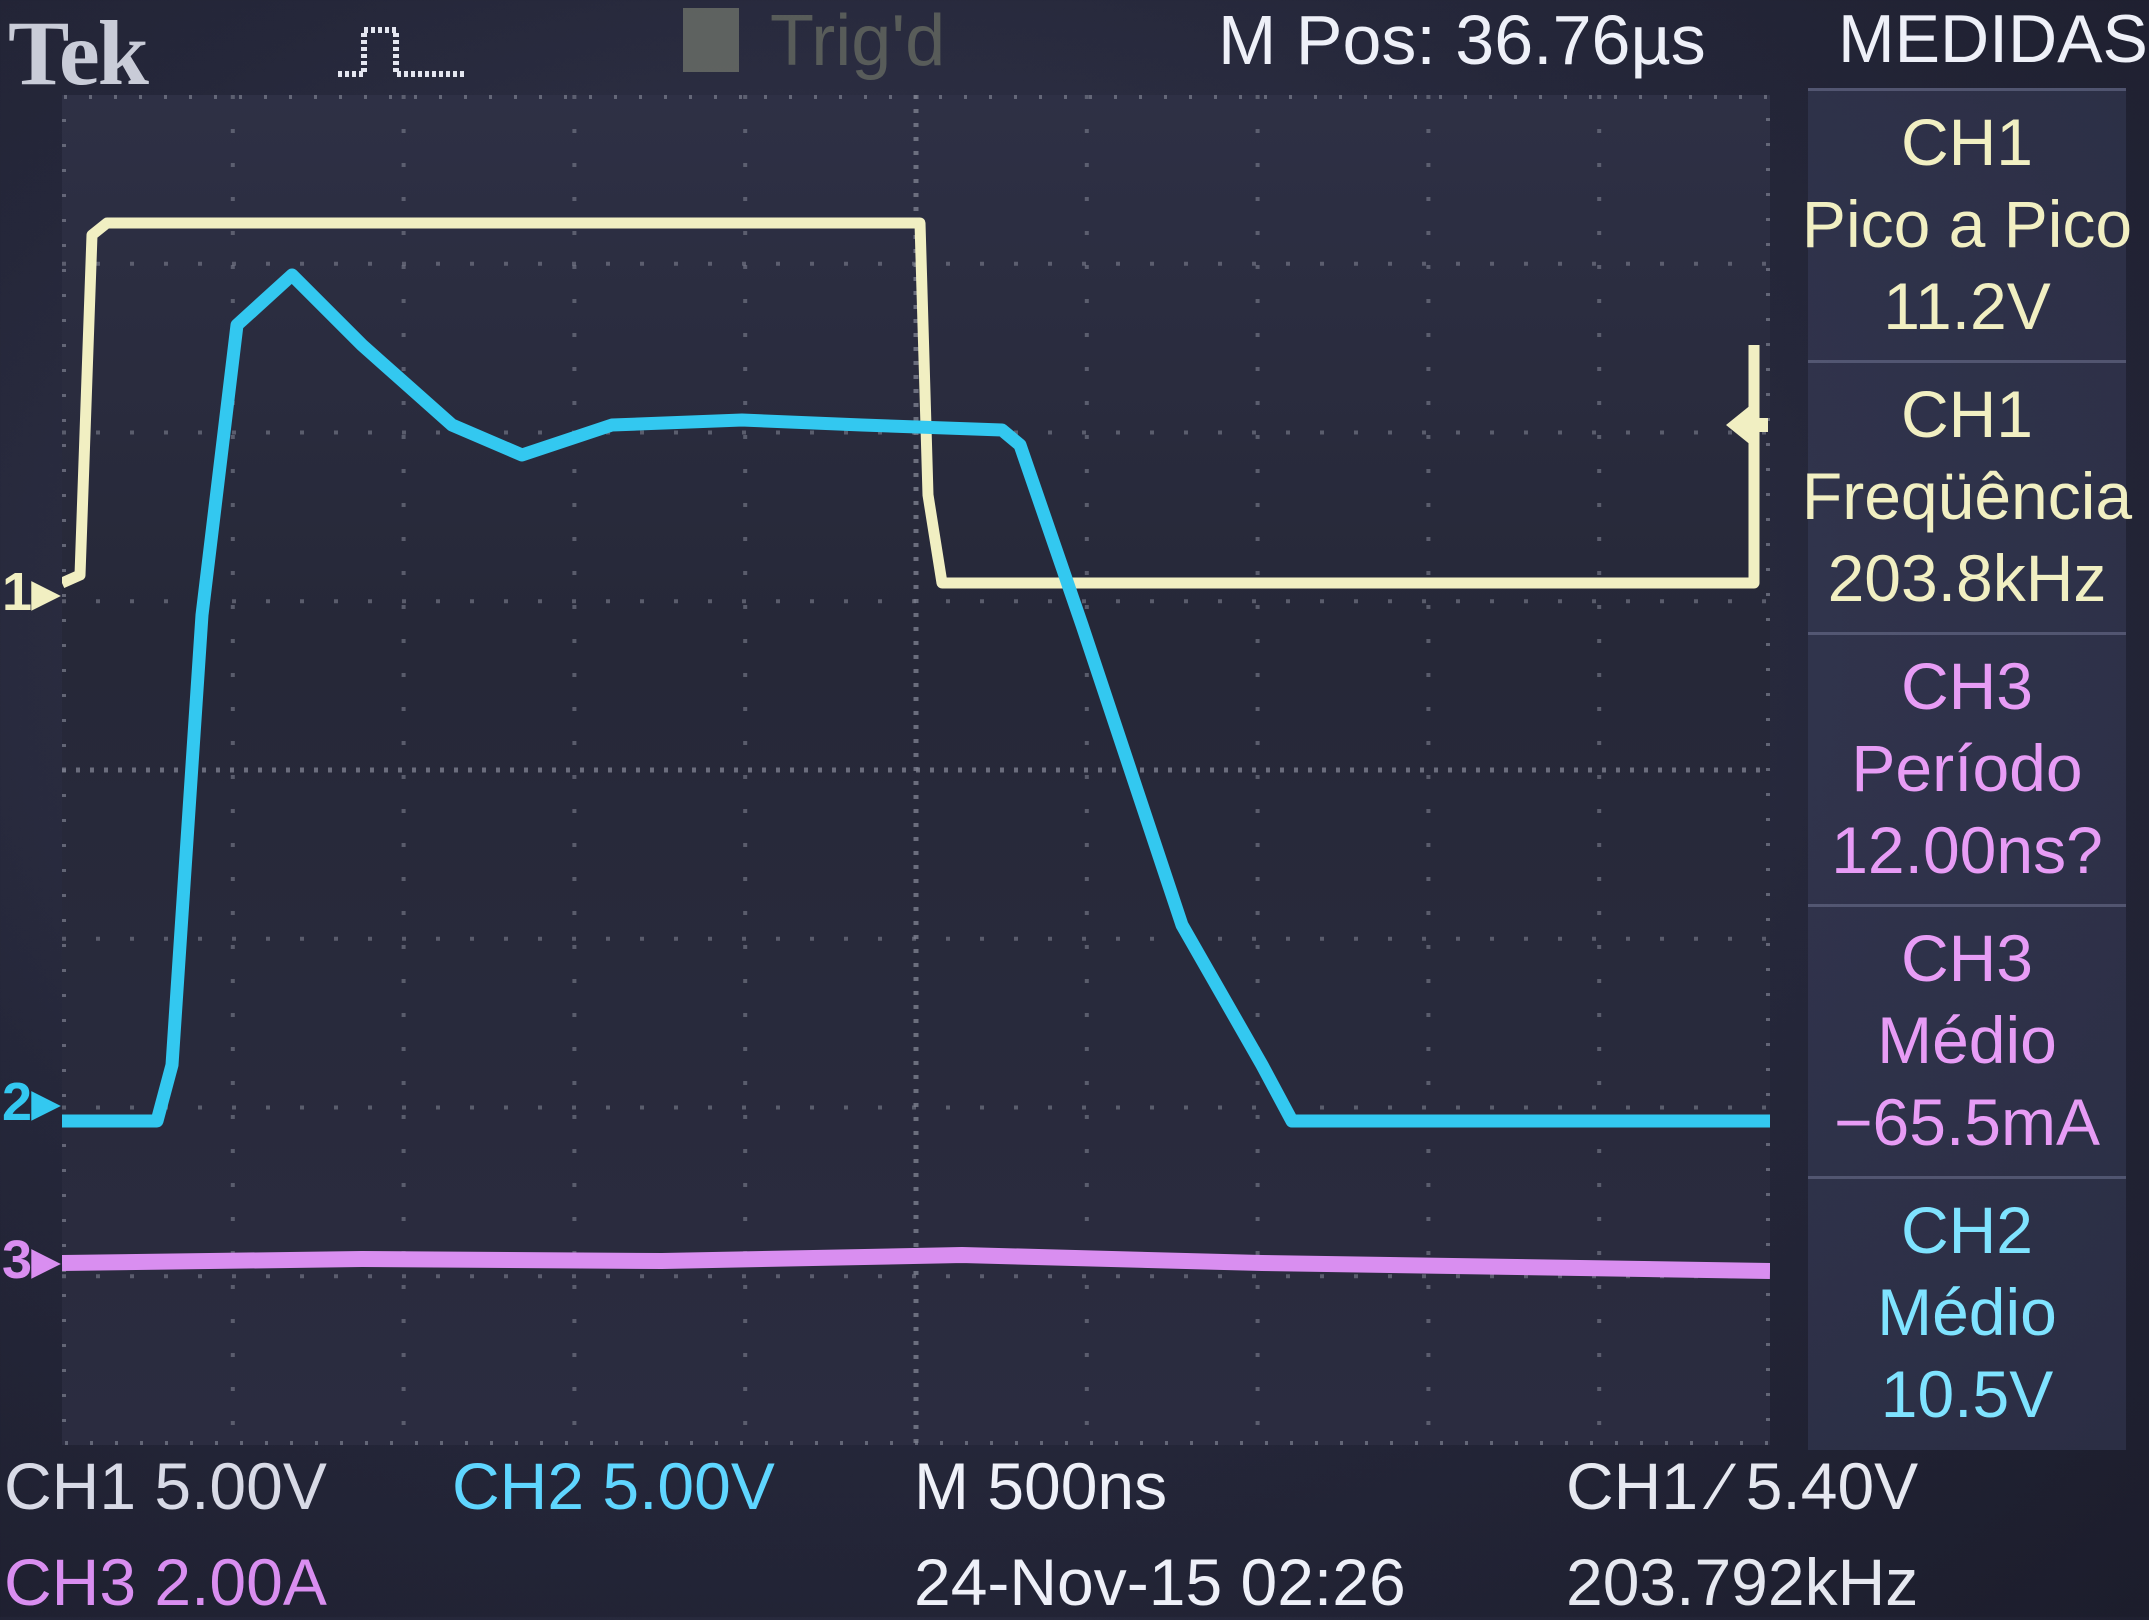  I want to click on trigger-level-marker-icon, so click(1747, 427).